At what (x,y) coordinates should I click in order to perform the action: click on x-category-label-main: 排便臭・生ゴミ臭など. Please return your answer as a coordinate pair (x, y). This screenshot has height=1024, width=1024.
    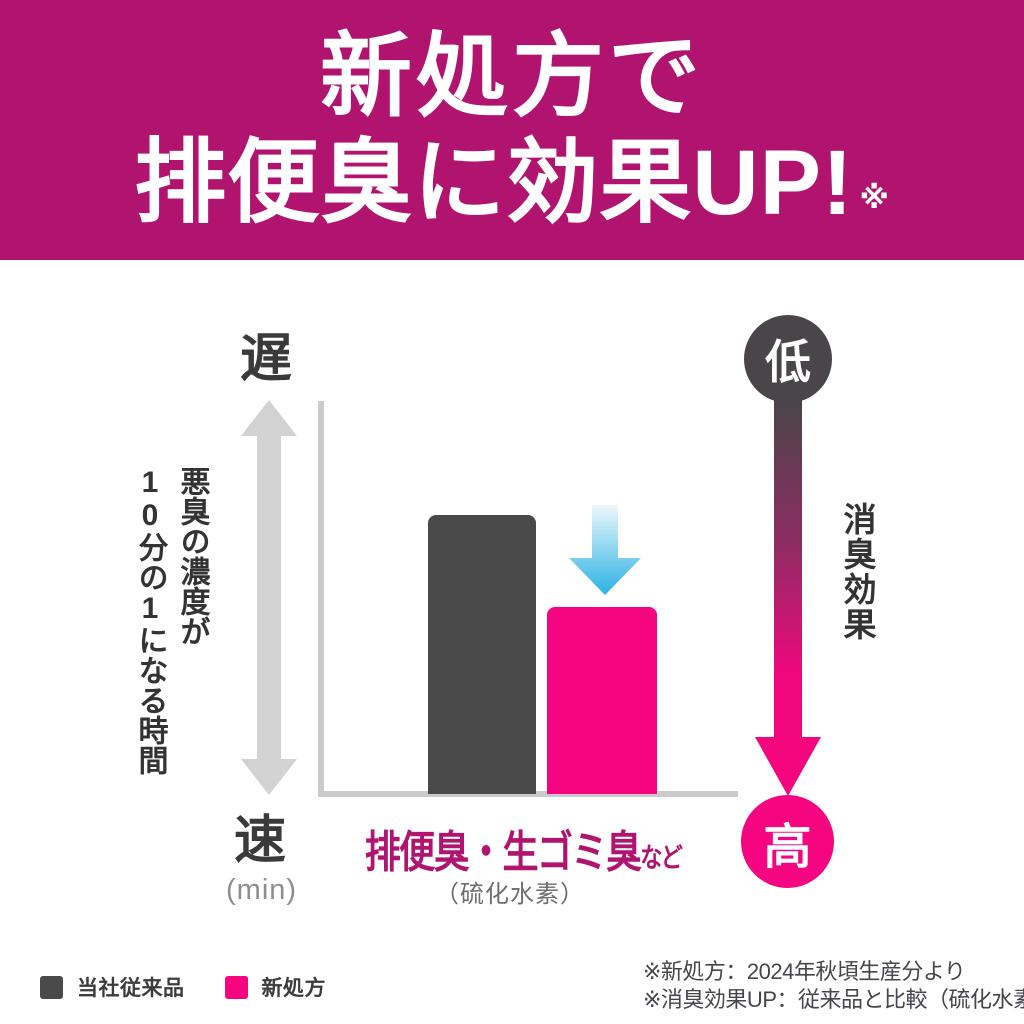
    Looking at the image, I should click on (523, 848).